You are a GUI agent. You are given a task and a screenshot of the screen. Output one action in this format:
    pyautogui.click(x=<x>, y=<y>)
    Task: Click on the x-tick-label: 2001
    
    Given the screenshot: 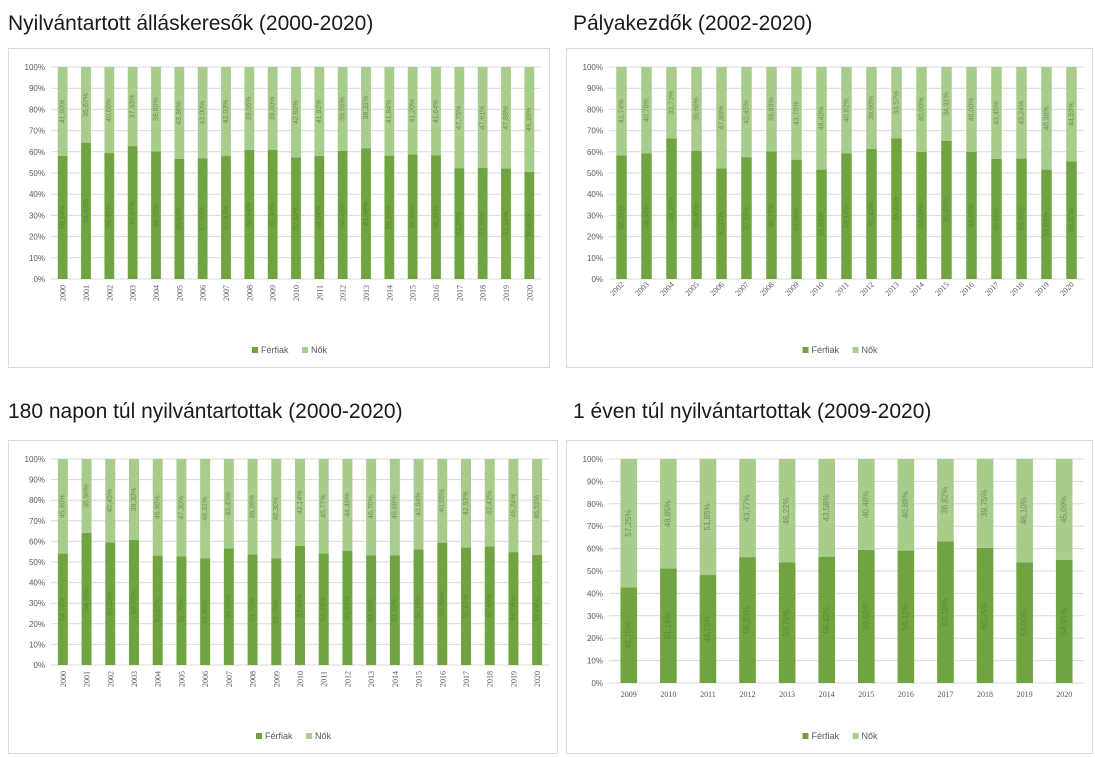 What is the action you would take?
    pyautogui.click(x=87, y=679)
    